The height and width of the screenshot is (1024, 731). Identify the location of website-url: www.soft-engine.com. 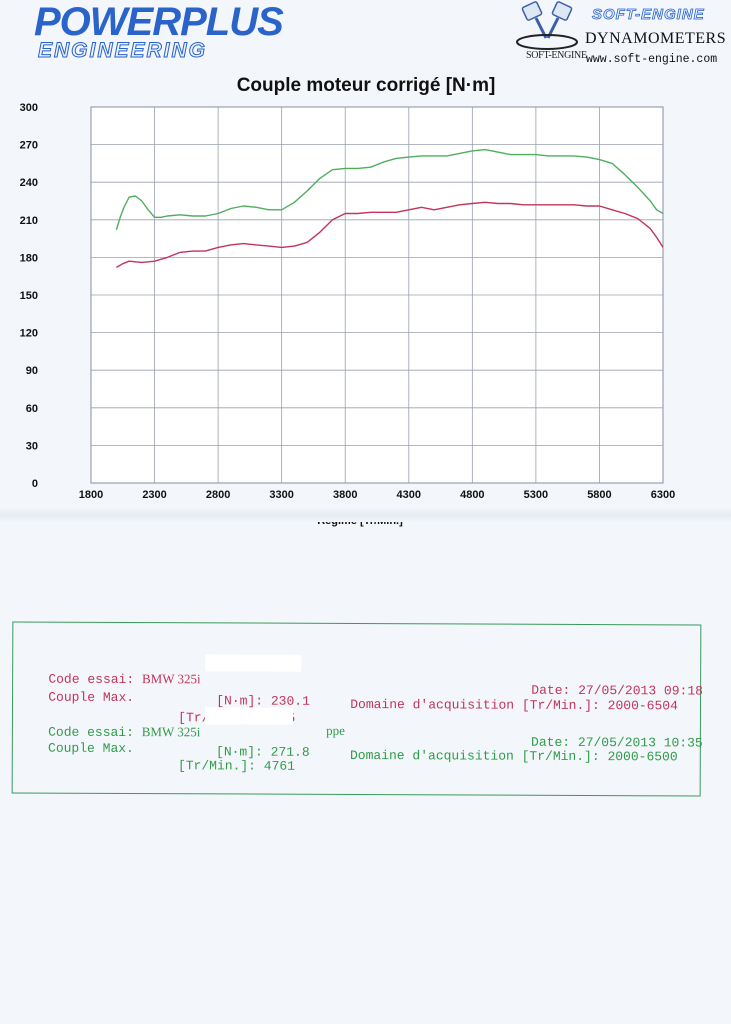
(652, 59).